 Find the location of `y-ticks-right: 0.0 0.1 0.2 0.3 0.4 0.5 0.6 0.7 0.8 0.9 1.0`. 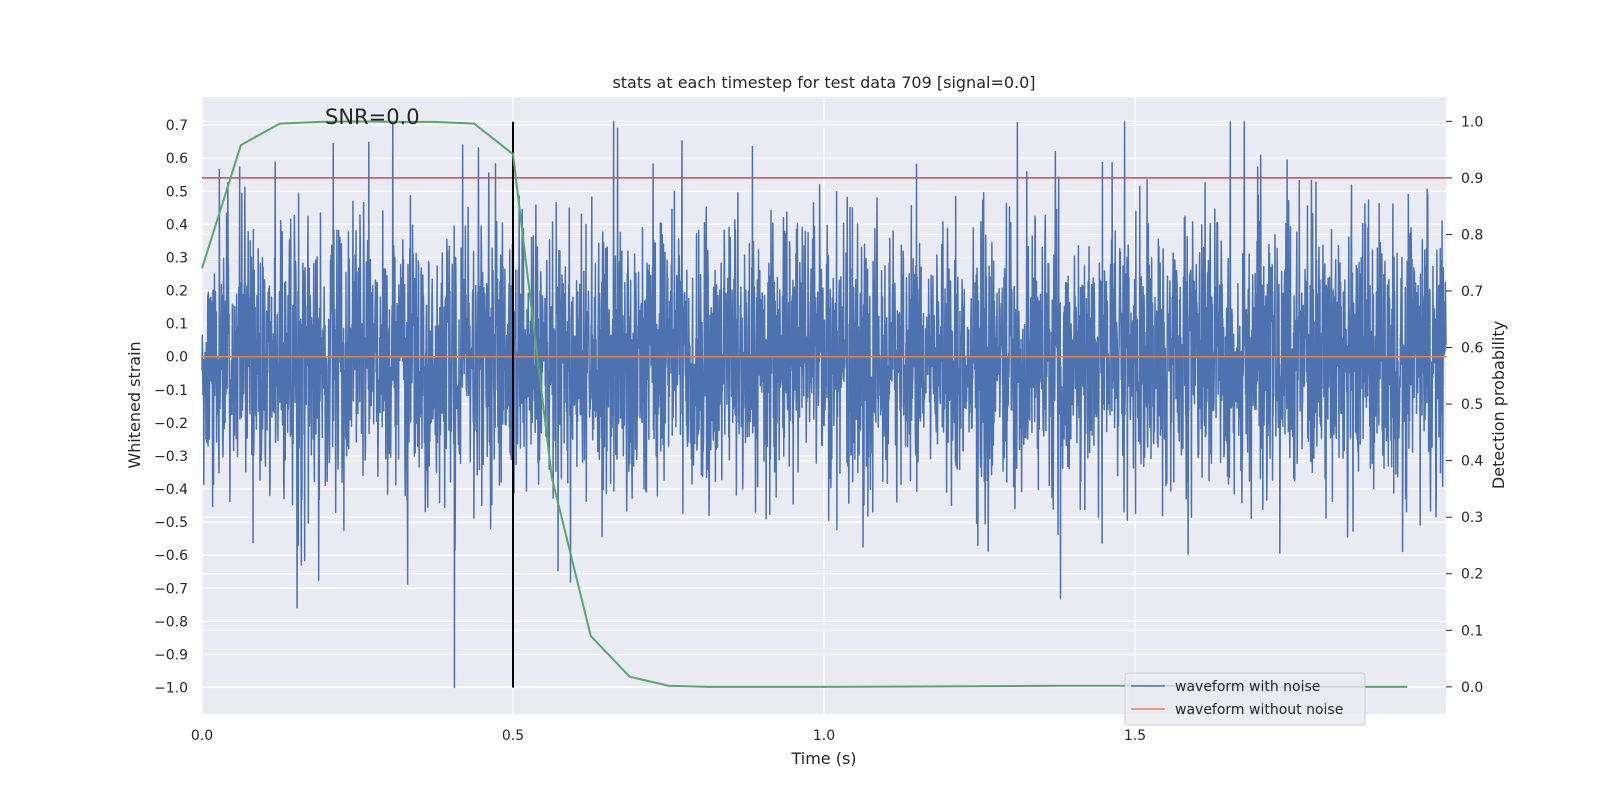

y-ticks-right: 0.0 0.1 0.2 0.3 0.4 0.5 0.6 0.7 0.8 0.9 1.0 is located at coordinates (1464, 405).